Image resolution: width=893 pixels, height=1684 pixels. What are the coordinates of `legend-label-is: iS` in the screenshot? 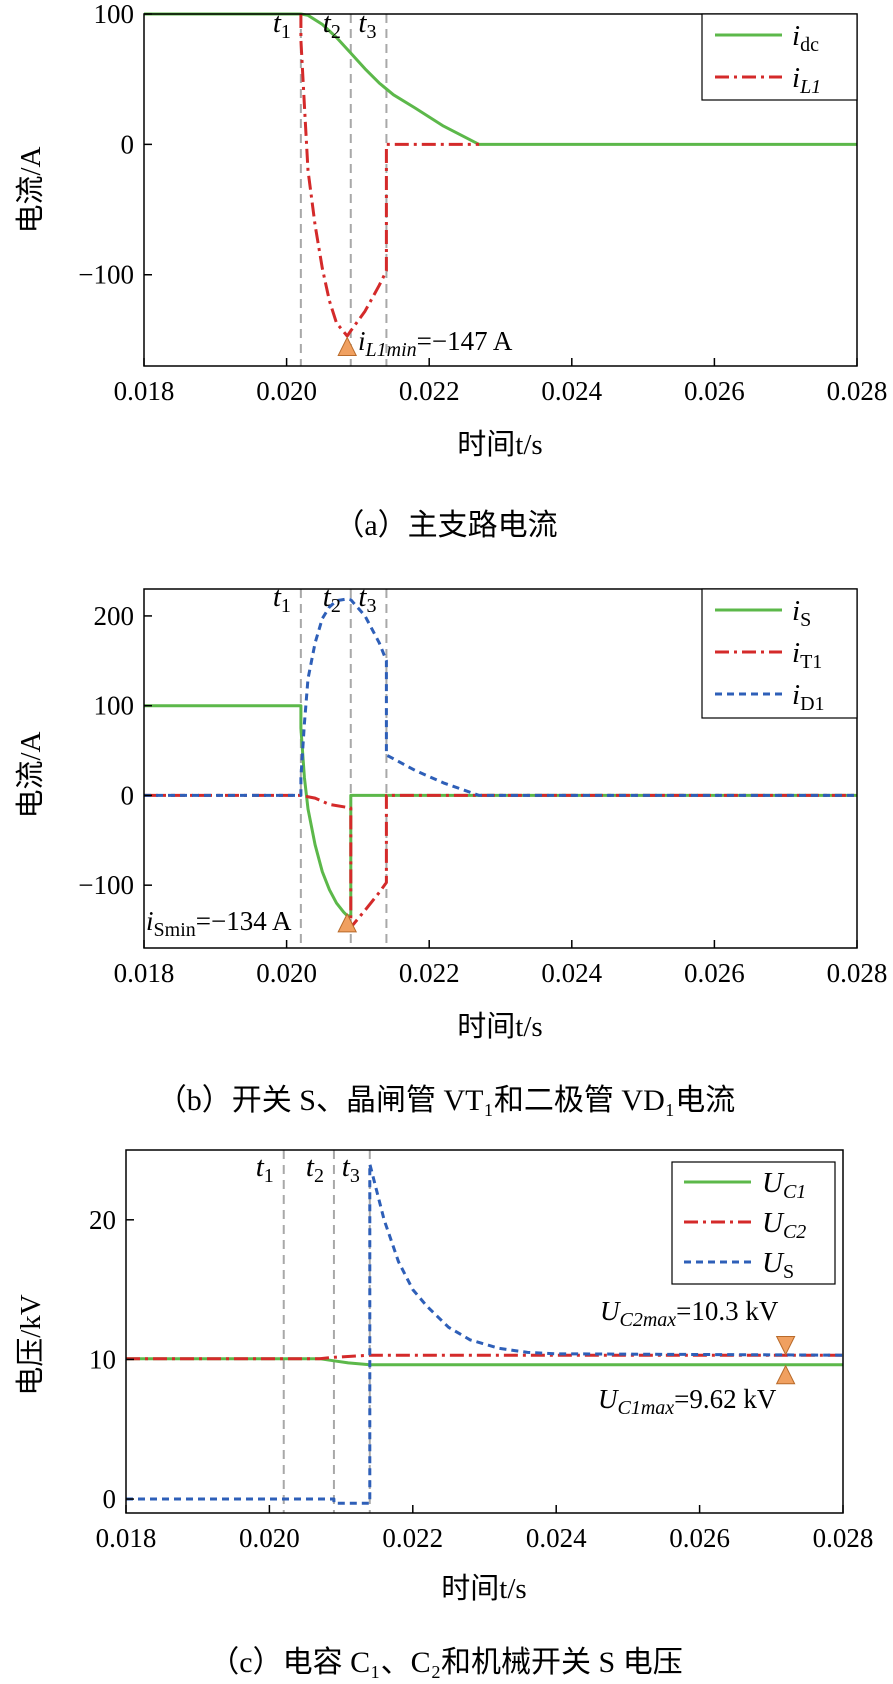 It's located at (801, 613).